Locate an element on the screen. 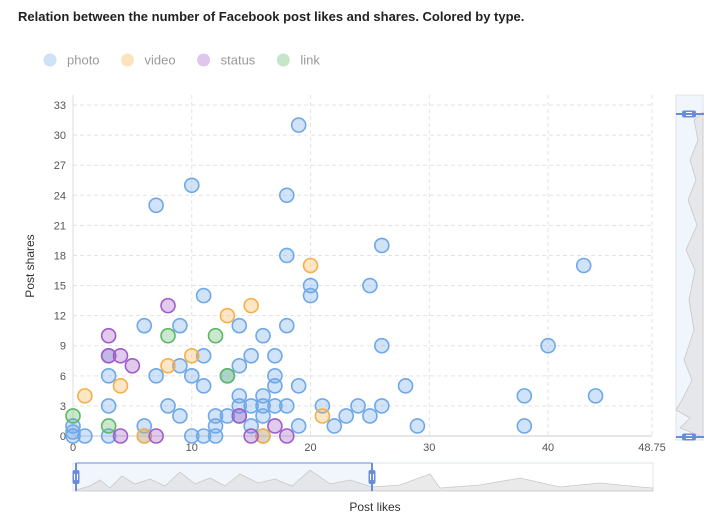 The width and height of the screenshot is (722, 522). legend: photo video status link is located at coordinates (182, 60).